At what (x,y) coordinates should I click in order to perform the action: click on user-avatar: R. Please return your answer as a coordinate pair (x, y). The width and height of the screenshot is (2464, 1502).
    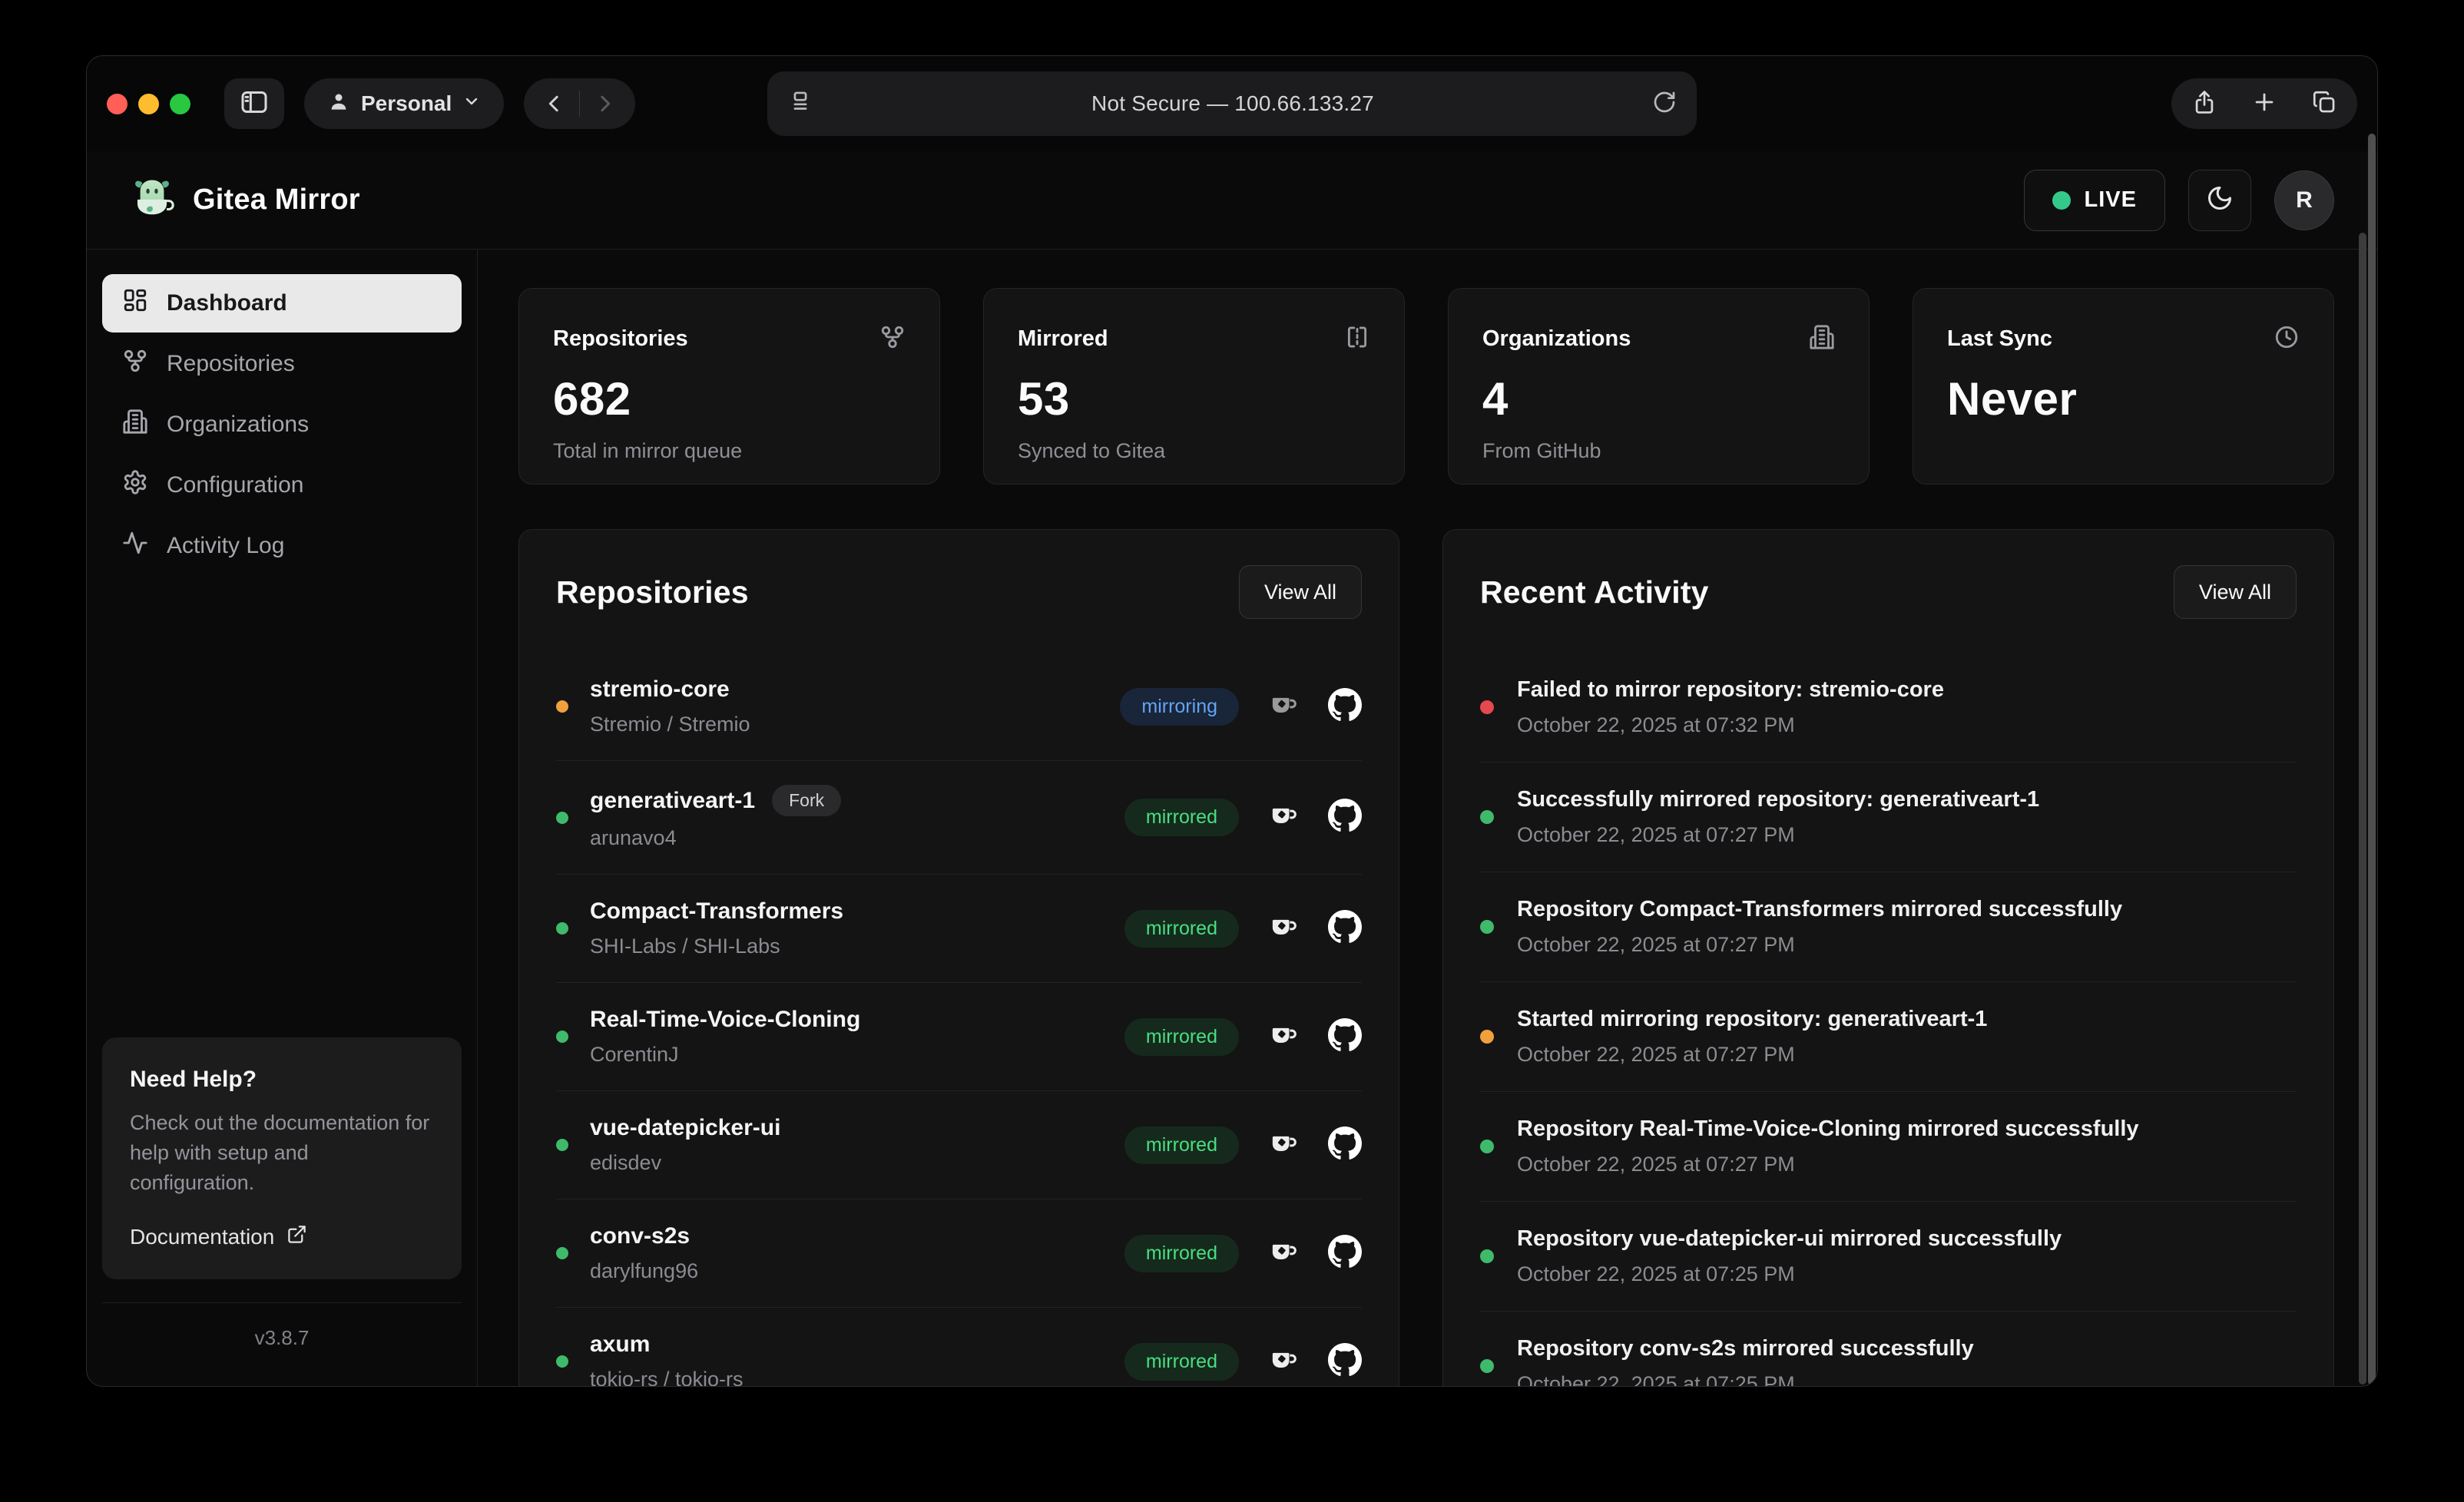
    Looking at the image, I should click on (2304, 200).